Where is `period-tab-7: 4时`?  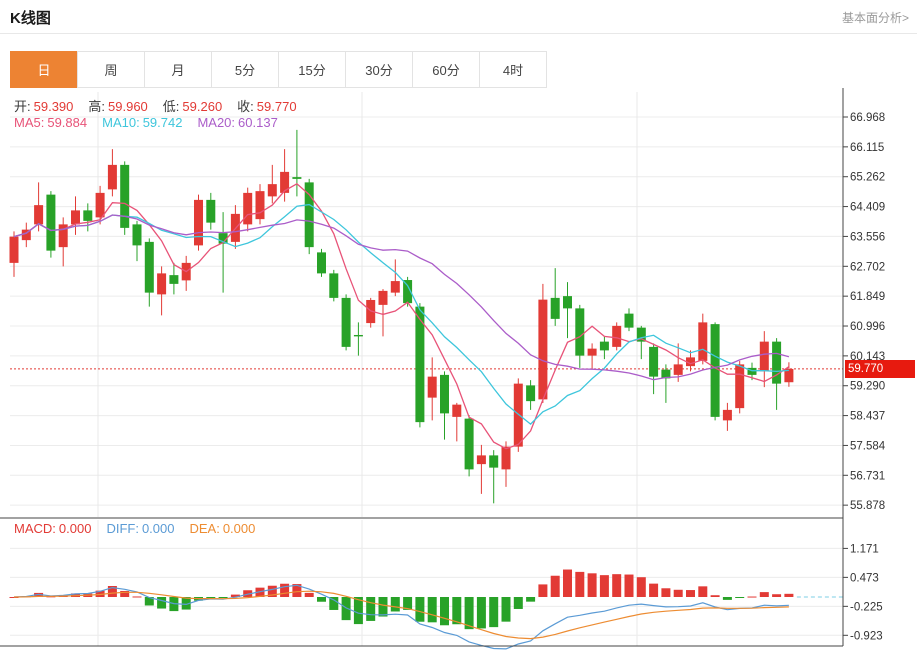 period-tab-7: 4时 is located at coordinates (513, 69).